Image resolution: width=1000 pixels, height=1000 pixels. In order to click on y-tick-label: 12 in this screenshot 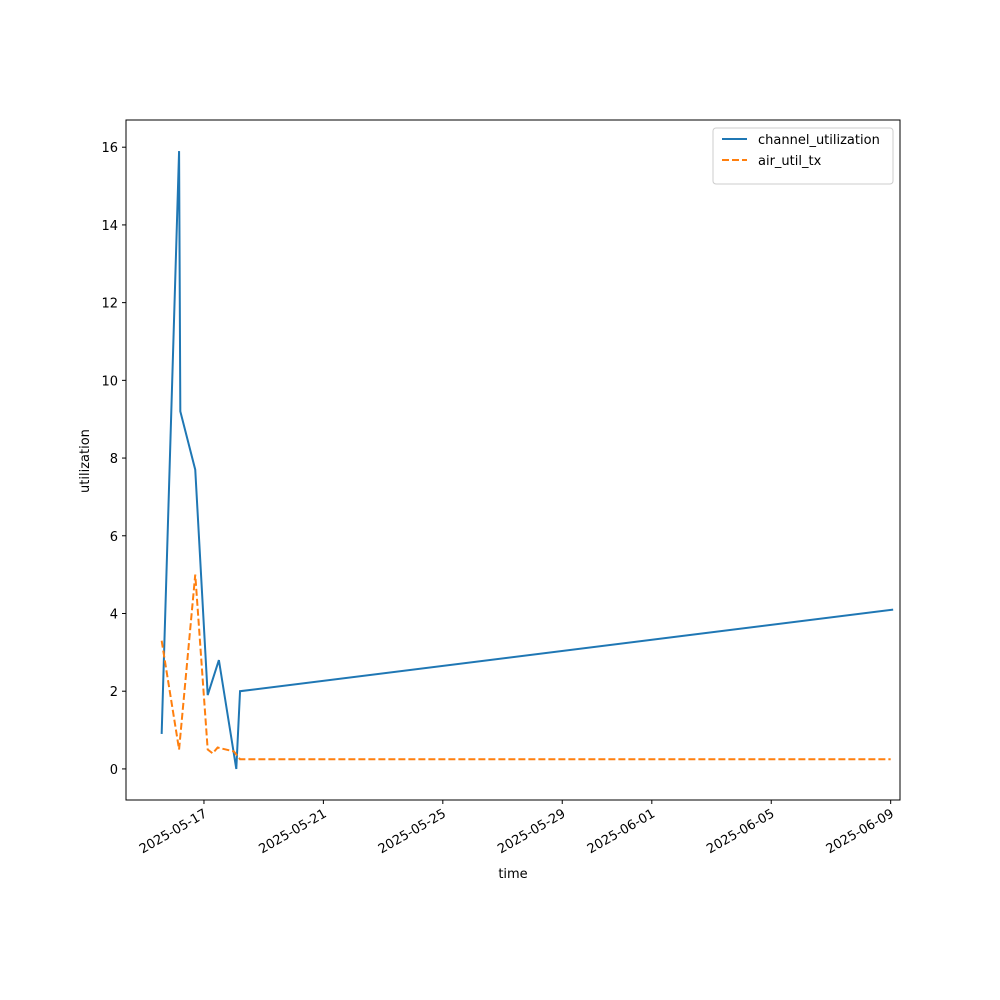, I will do `click(109, 304)`.